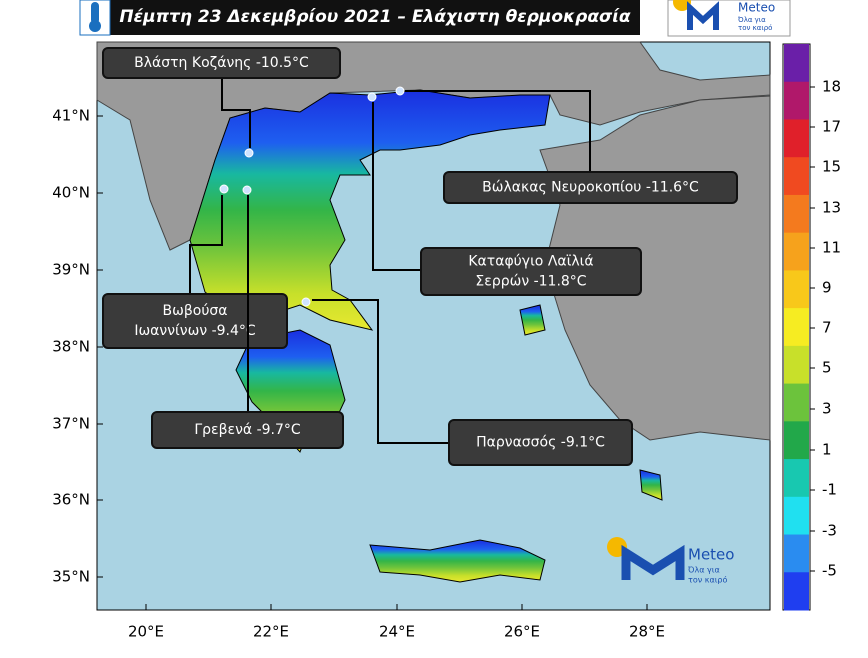 The width and height of the screenshot is (868, 658). What do you see at coordinates (827, 328) in the screenshot?
I see `colorbar-label: 7` at bounding box center [827, 328].